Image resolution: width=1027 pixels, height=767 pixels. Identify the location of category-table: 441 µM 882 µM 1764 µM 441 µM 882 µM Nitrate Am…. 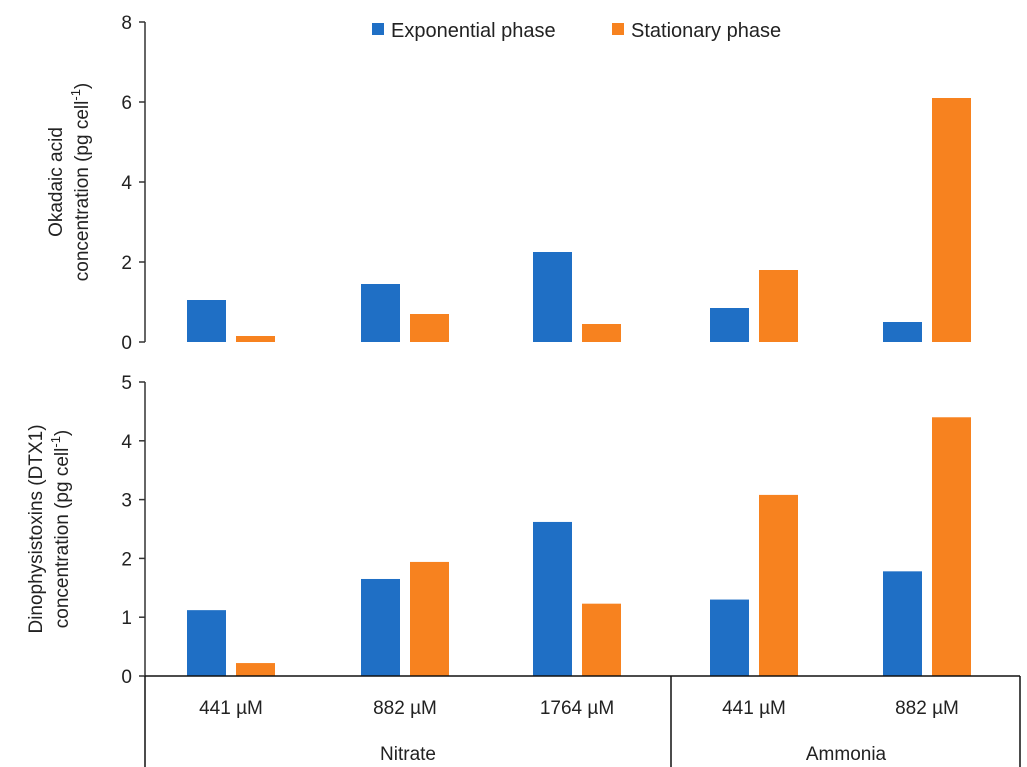
(582, 721).